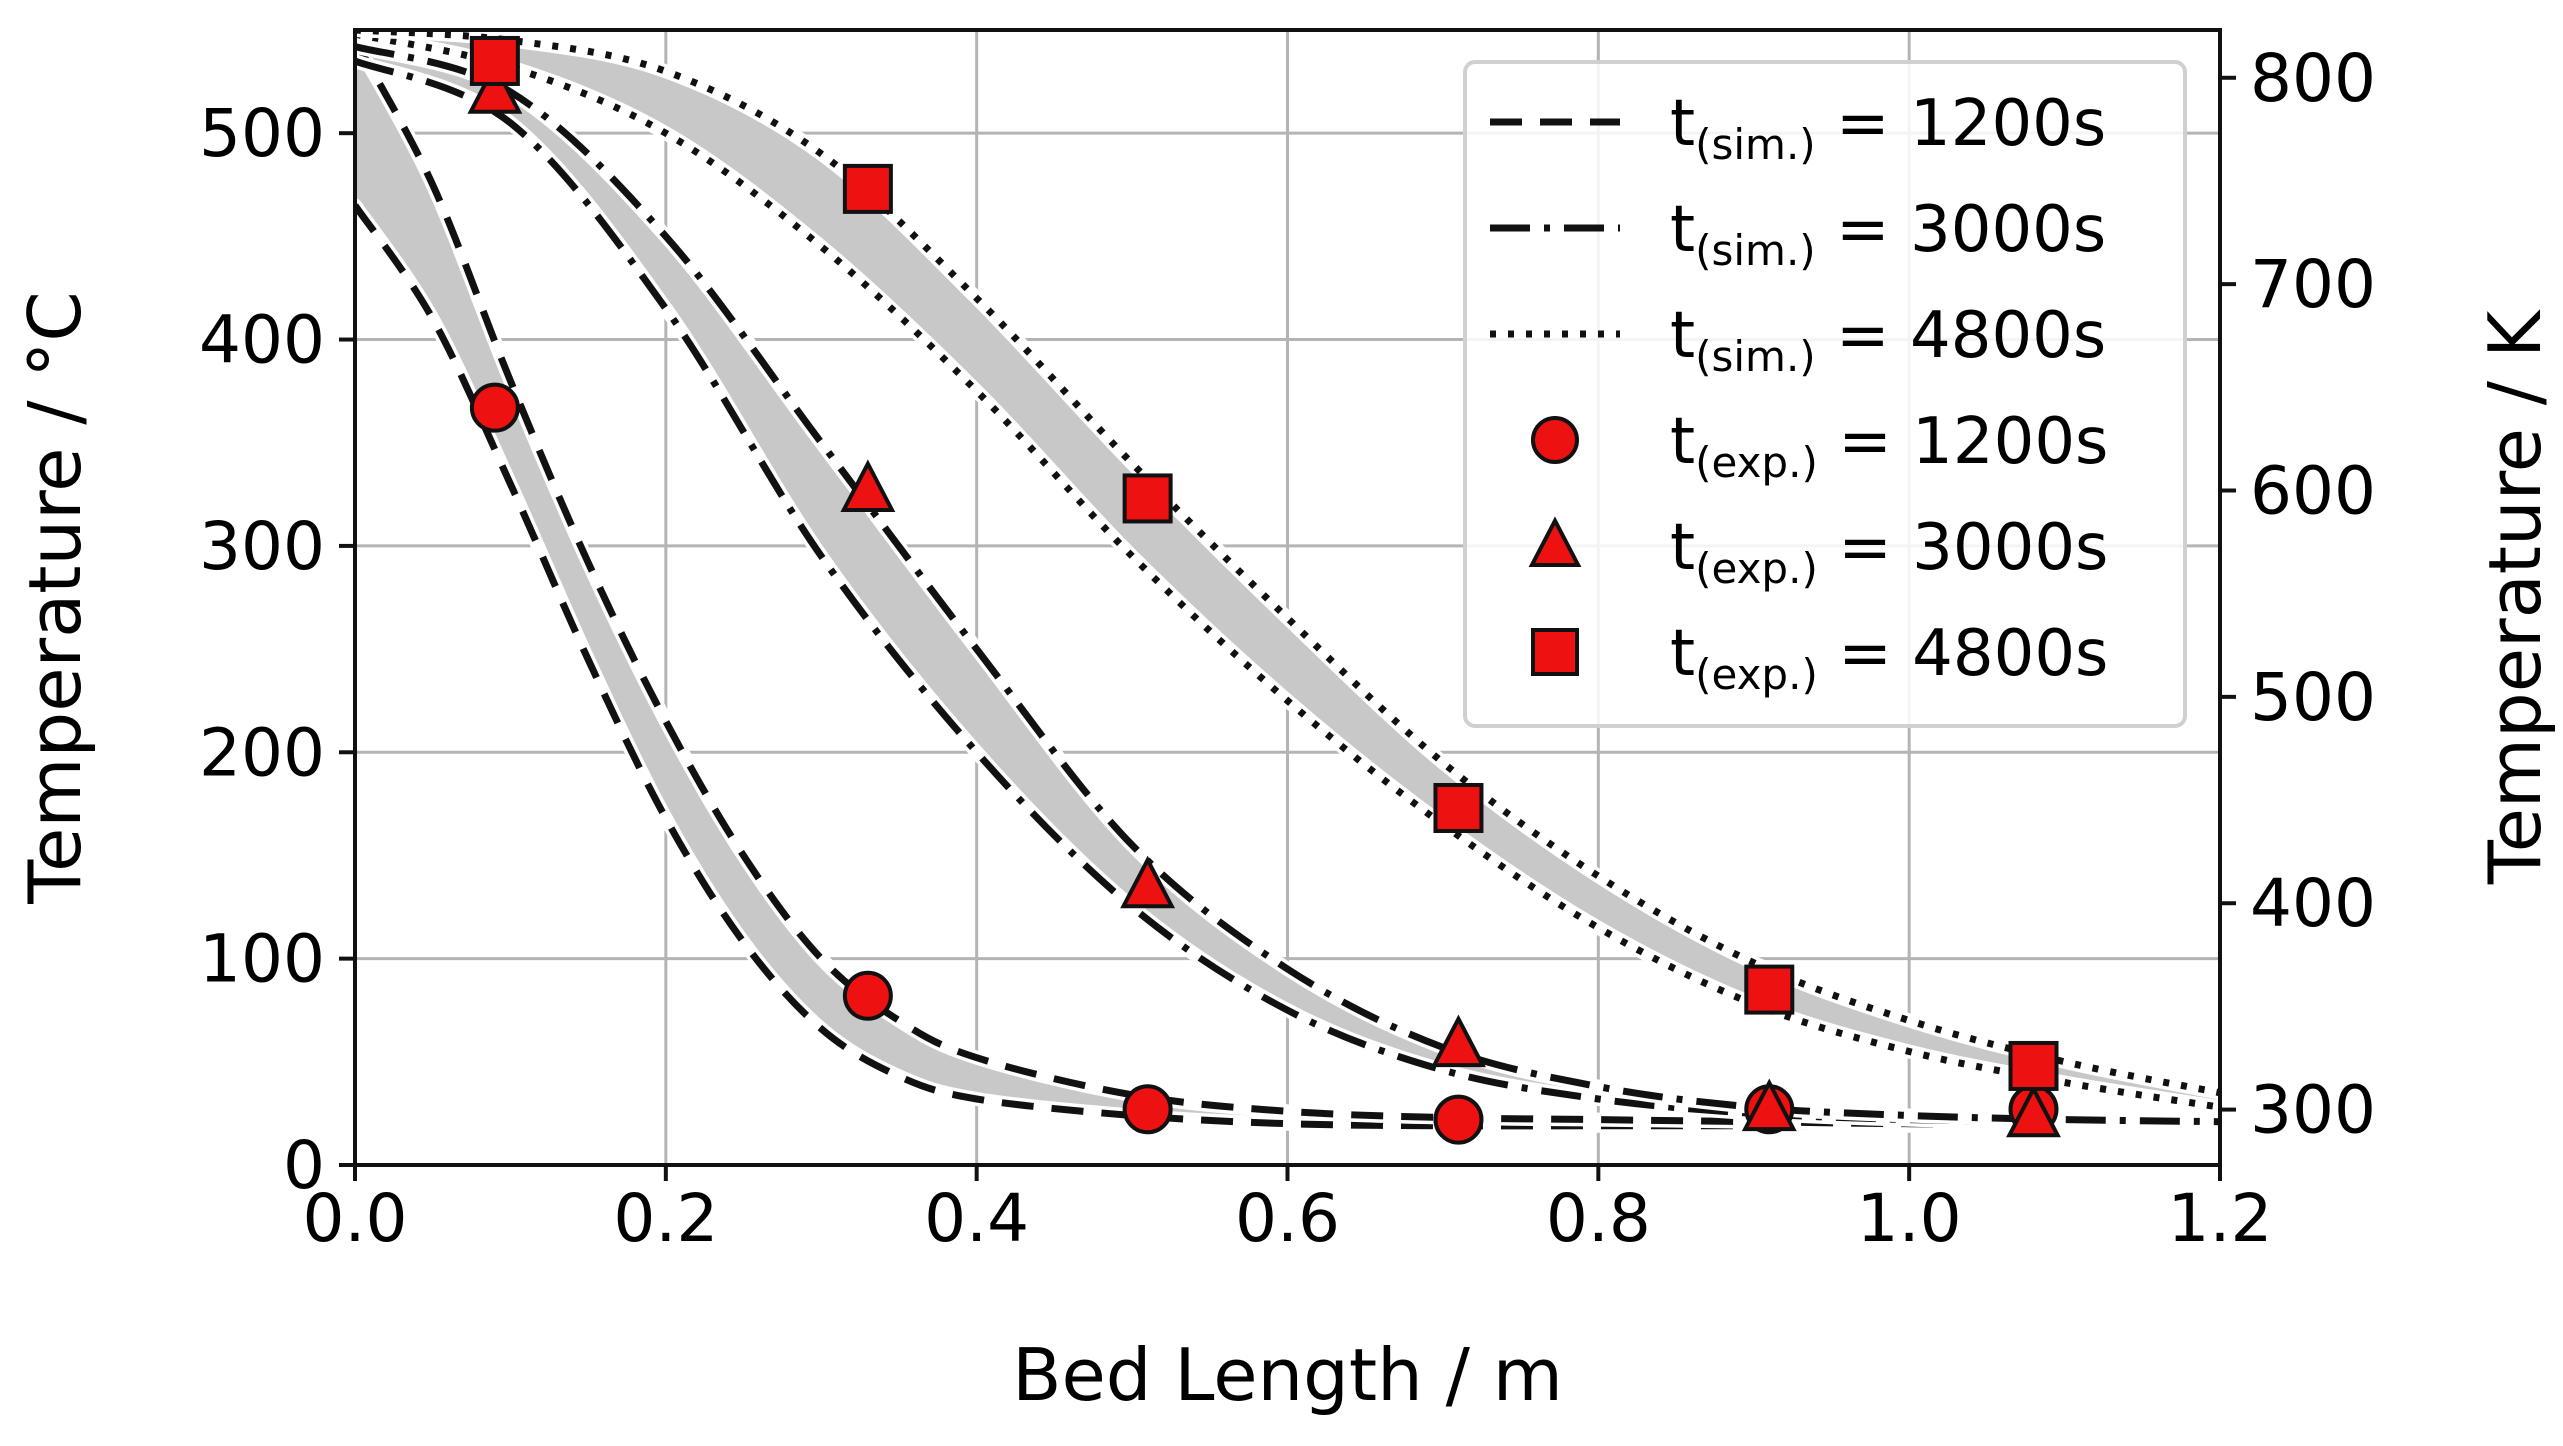  I want to click on y-tick-label-4: 400, so click(262, 340).